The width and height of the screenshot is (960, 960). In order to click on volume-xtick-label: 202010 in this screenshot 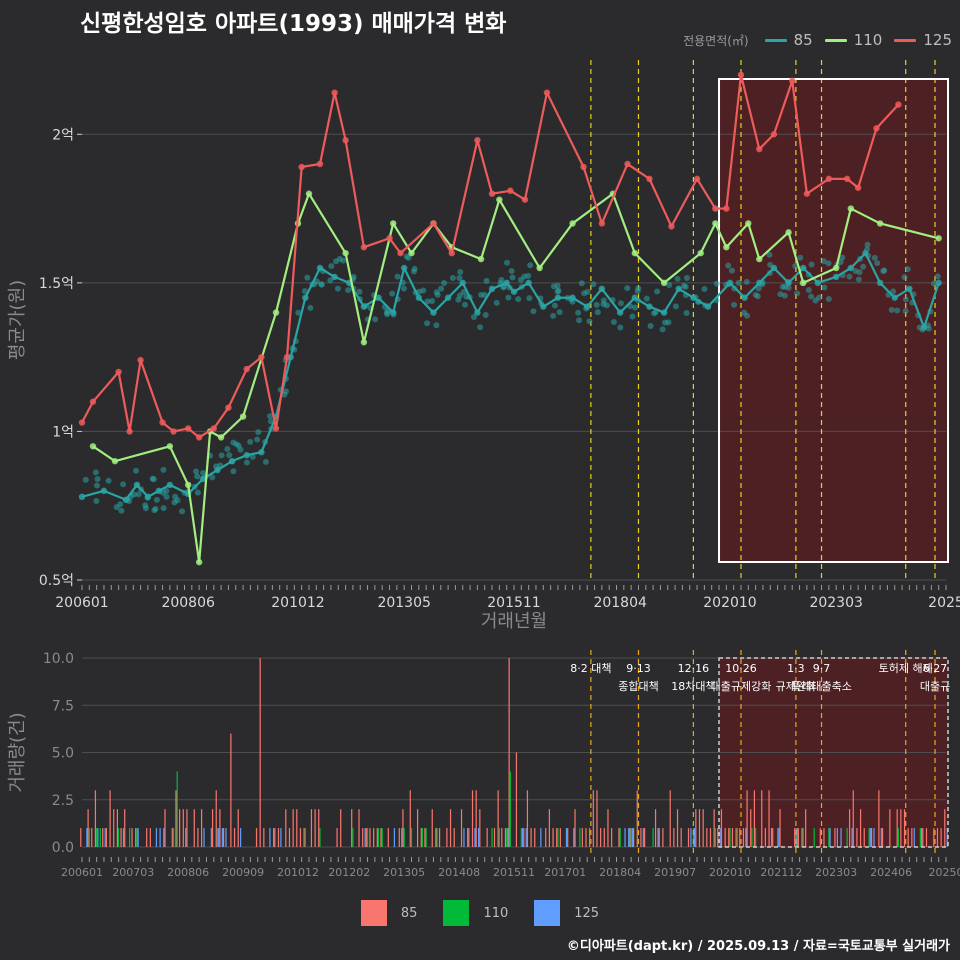, I will do `click(730, 872)`.